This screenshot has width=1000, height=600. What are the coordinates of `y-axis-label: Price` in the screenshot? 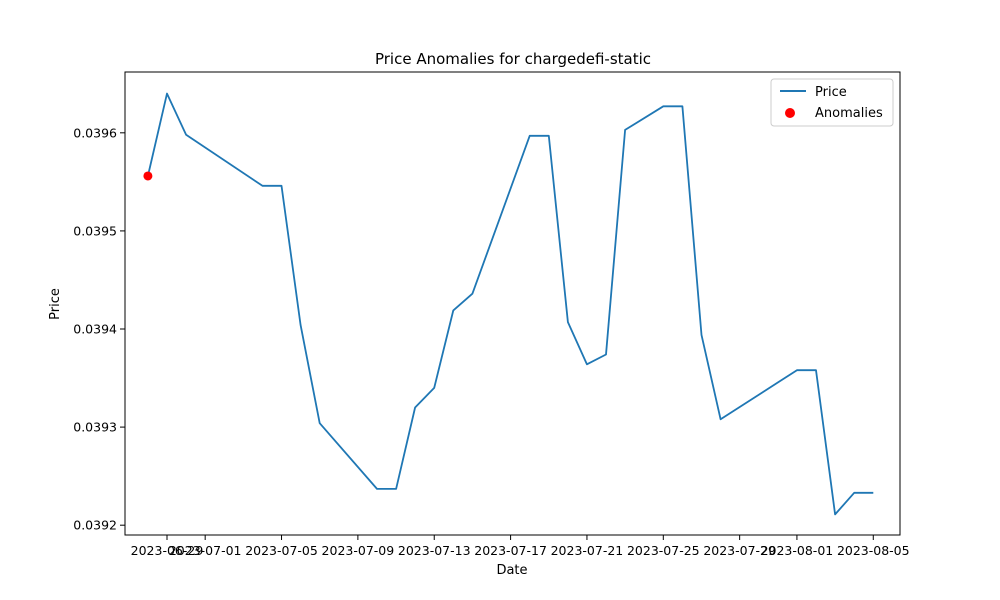 It's located at (55, 304).